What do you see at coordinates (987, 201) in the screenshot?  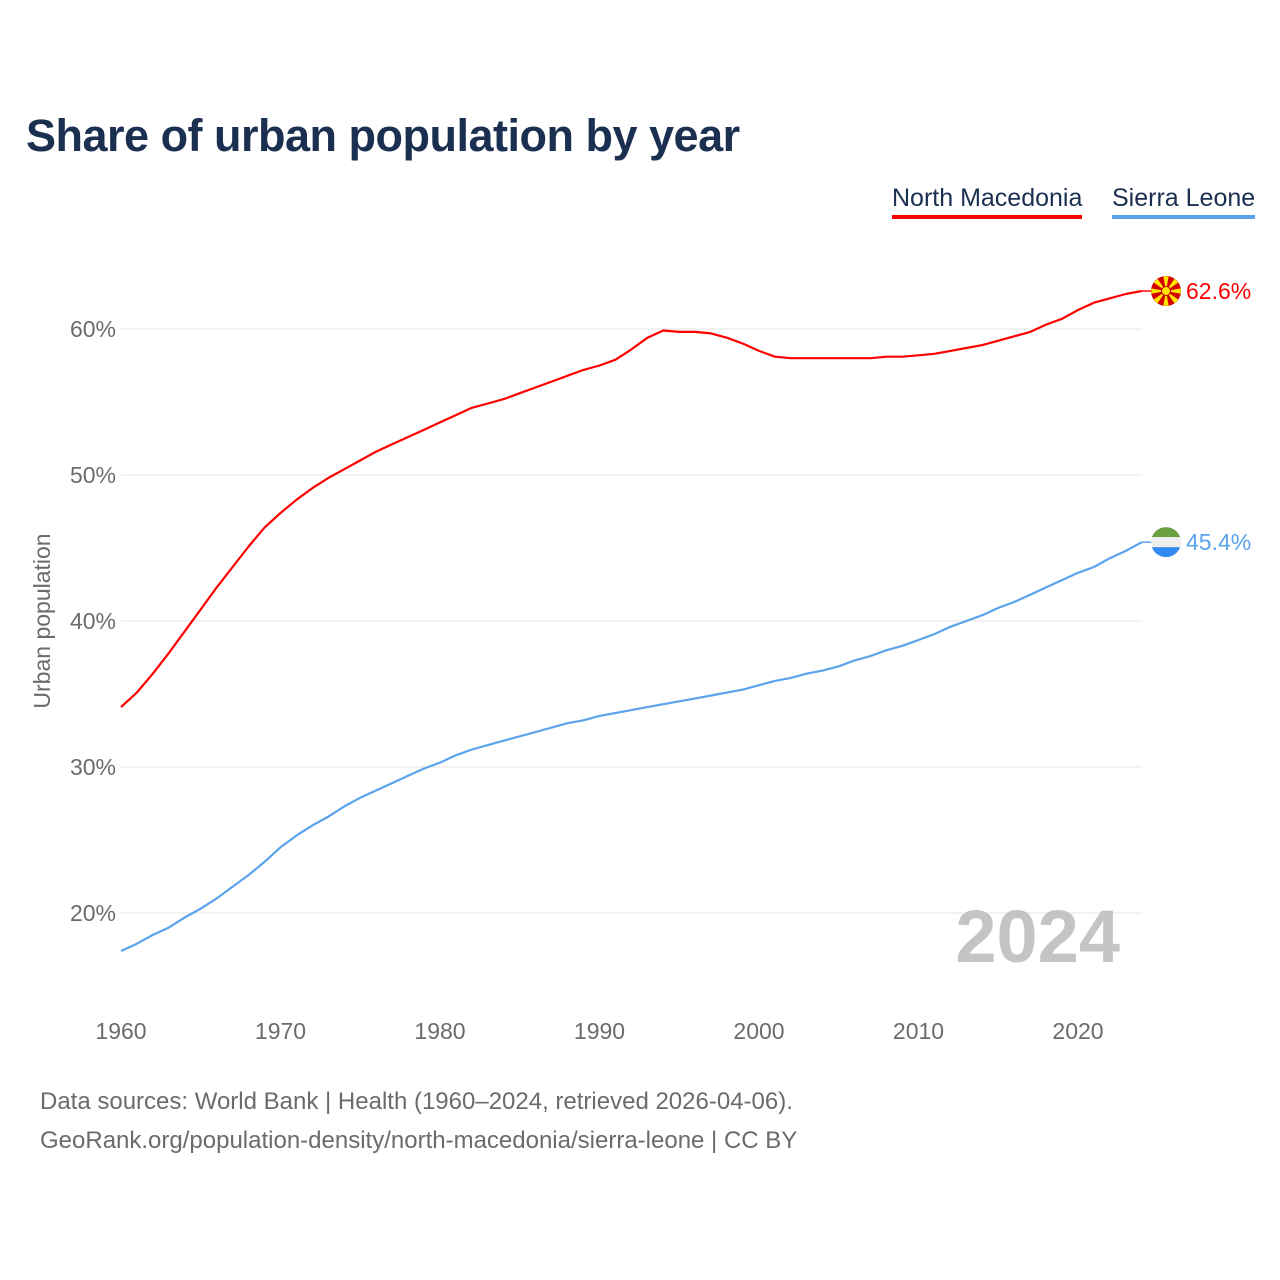 I see `legend-north-macedonia: North Macedonia` at bounding box center [987, 201].